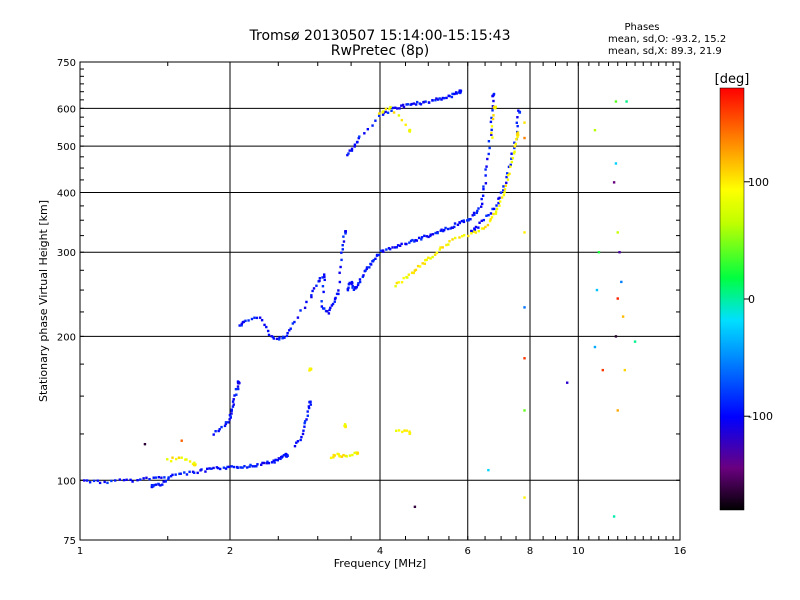 Image resolution: width=800 pixels, height=600 pixels. What do you see at coordinates (667, 39) in the screenshot?
I see `stats-line-o: mean, sd,O: -93.2, 15.2` at bounding box center [667, 39].